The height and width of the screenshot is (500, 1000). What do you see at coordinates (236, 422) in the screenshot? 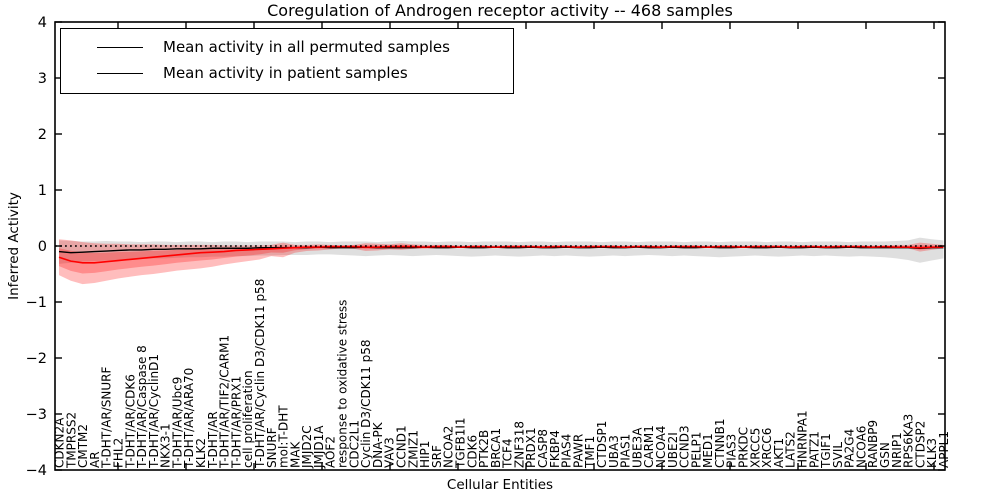
I see `x-tick-label: T-DHT/AR/PRX1` at bounding box center [236, 422].